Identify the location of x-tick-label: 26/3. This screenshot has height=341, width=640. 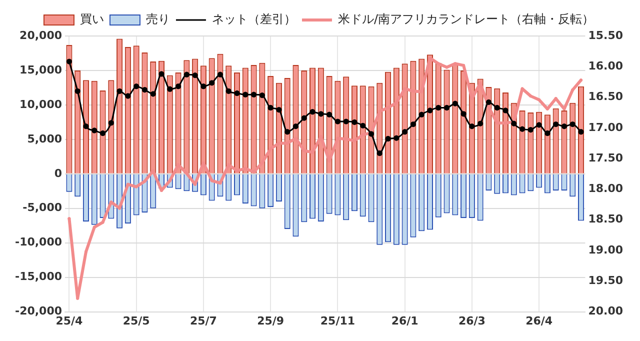
(472, 321).